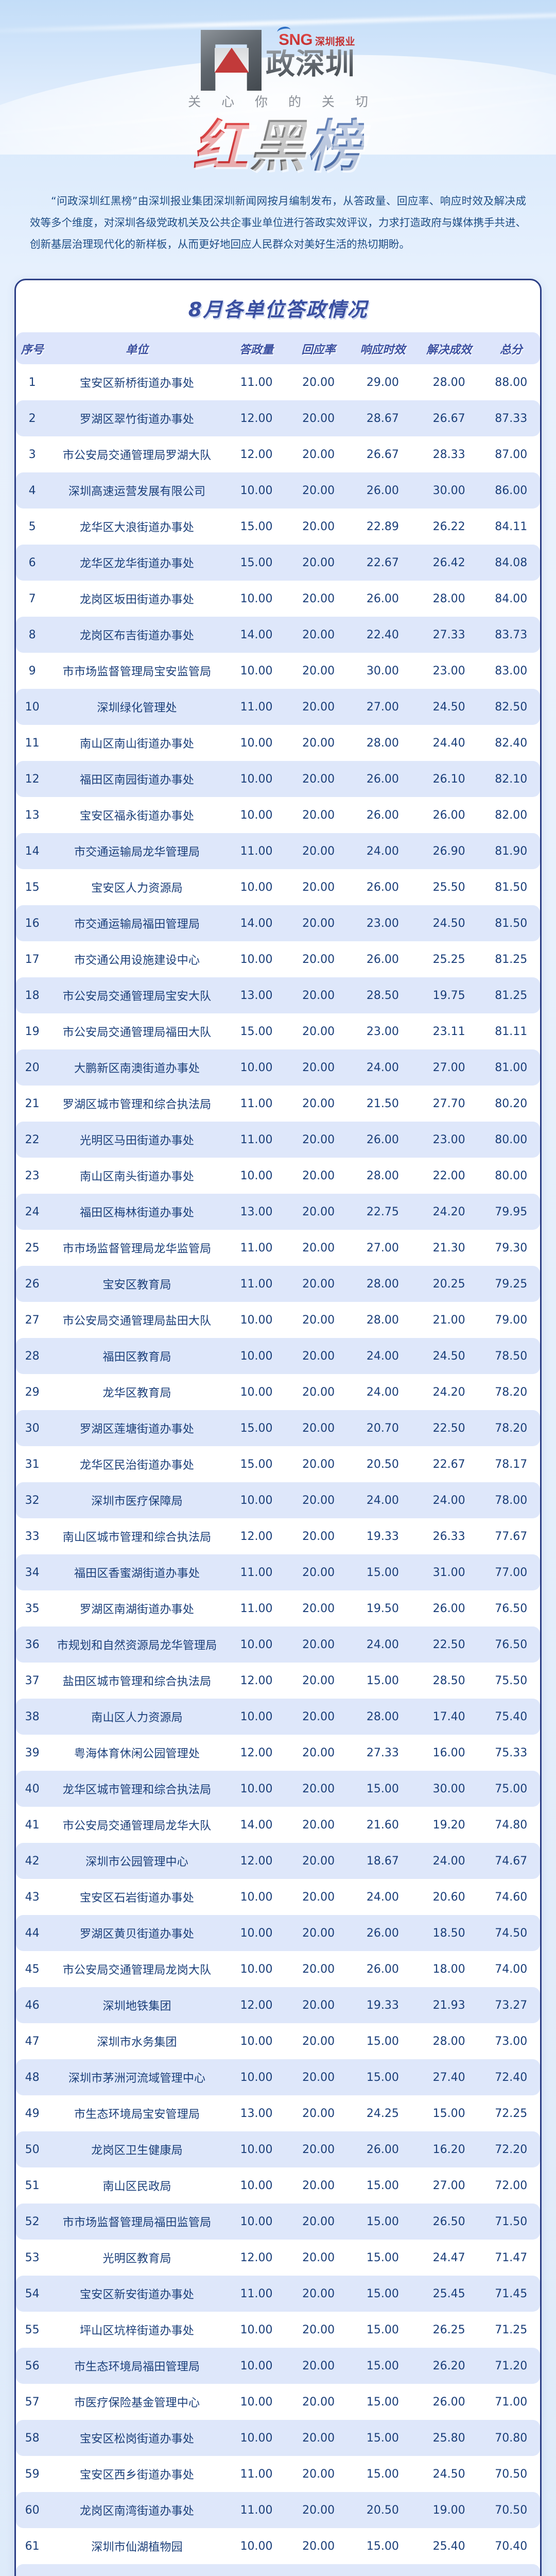  What do you see at coordinates (278, 2510) in the screenshot?
I see `table-row: 60 龙岗区南湾街道办事处 11.00 20.00 20.50 19.00 70.50` at bounding box center [278, 2510].